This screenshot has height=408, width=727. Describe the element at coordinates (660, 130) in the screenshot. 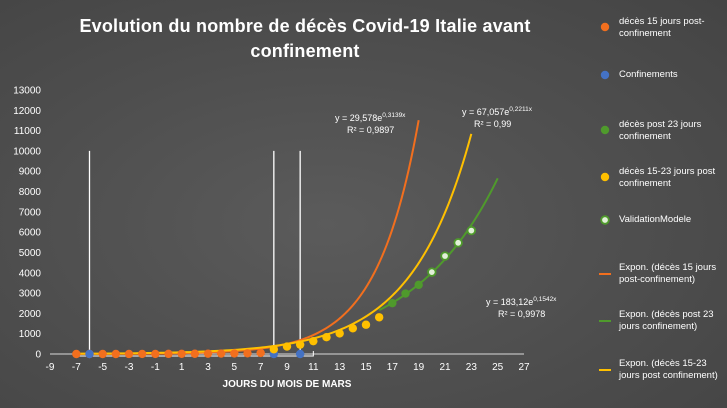

I see `legend-label: décès post 23 jours confinement` at that location.